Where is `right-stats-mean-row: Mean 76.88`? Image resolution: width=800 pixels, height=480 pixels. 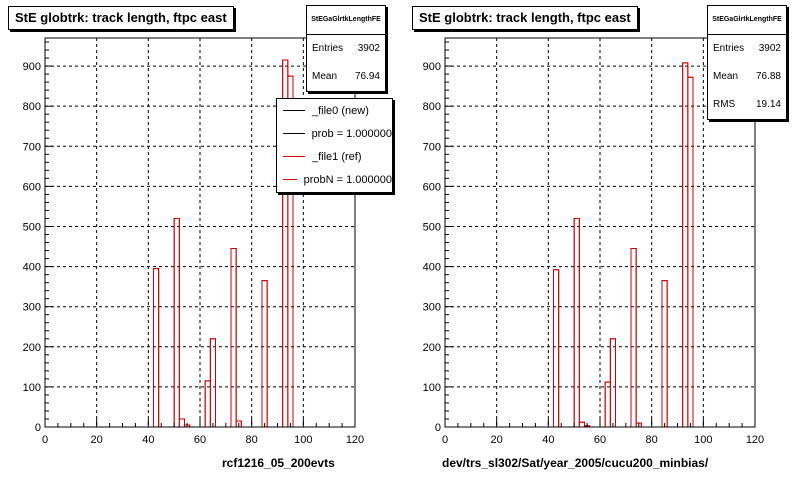
right-stats-mean-row: Mean 76.88 is located at coordinates (747, 77).